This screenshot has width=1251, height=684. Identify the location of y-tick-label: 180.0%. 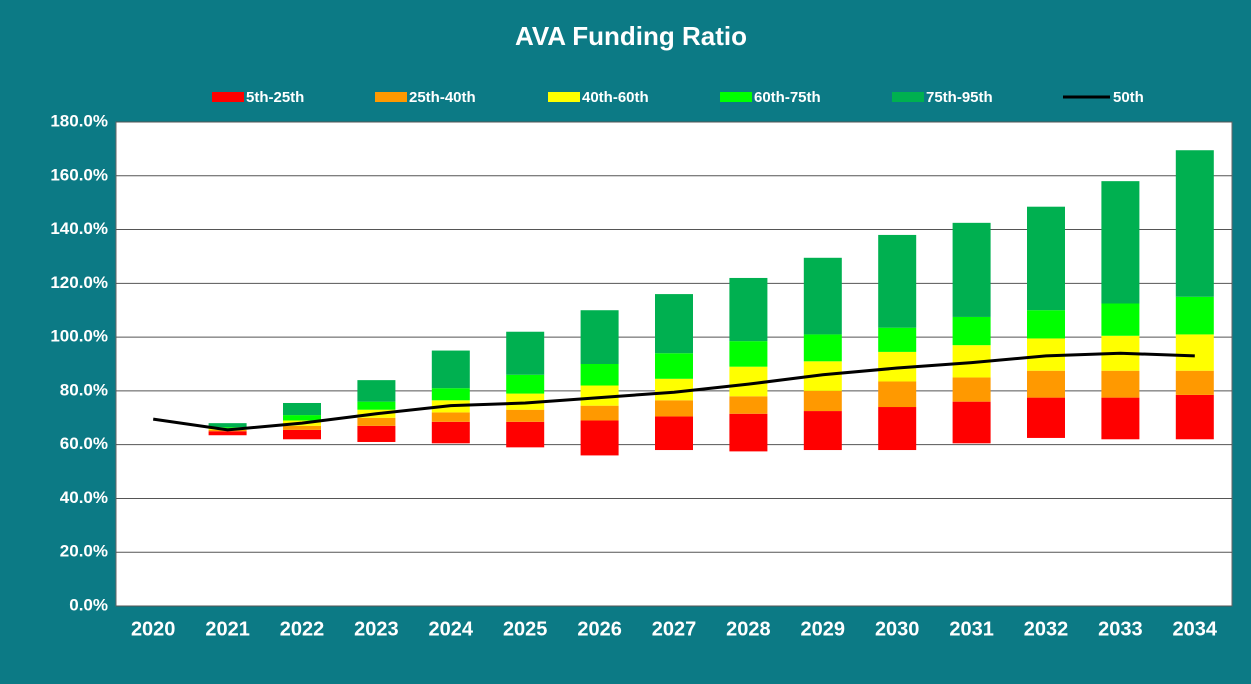
(79, 120).